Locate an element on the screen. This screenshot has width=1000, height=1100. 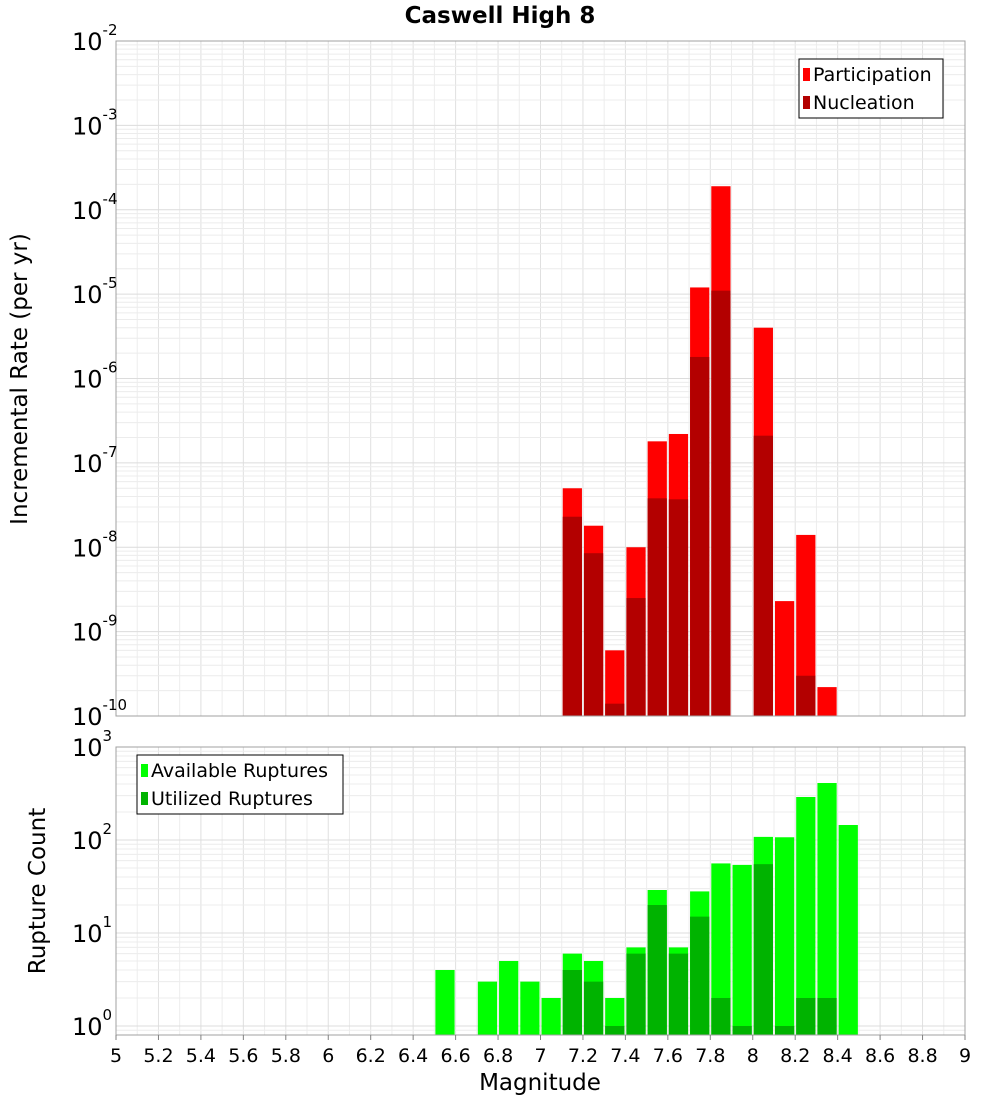
rate-y-tick-label: 10⁻⁸ is located at coordinates (95, 544).